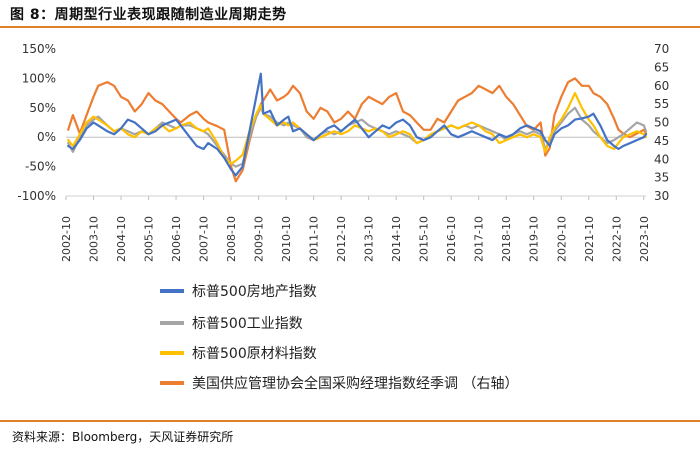 This screenshot has height=452, width=700. Describe the element at coordinates (148, 15) in the screenshot. I see `figure-title: 图 8：周期型行业表现跟随制造业周期走势` at that location.